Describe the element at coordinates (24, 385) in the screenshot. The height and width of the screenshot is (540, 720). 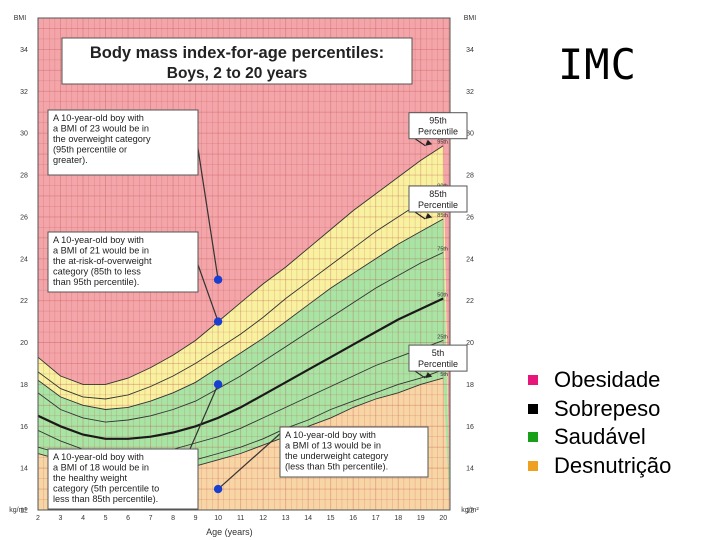
I see `y-tick-label-left: 18` at that location.